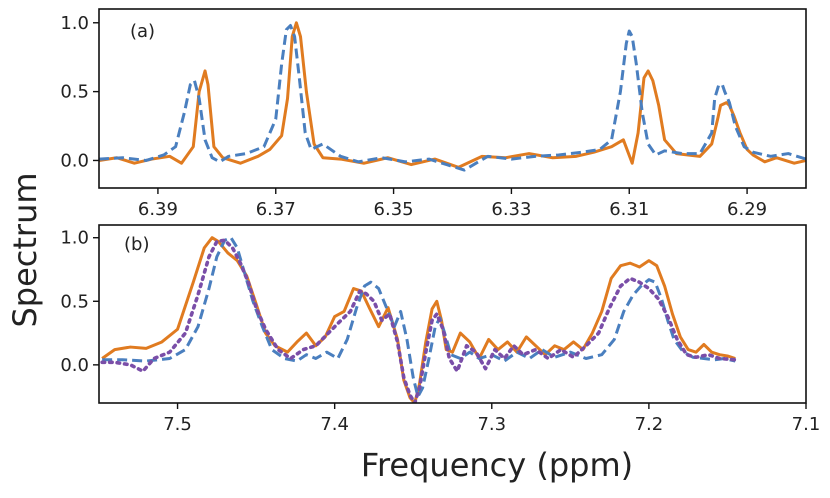 The width and height of the screenshot is (830, 498). I want to click on x-tick-label-b: 7.2, so click(649, 424).